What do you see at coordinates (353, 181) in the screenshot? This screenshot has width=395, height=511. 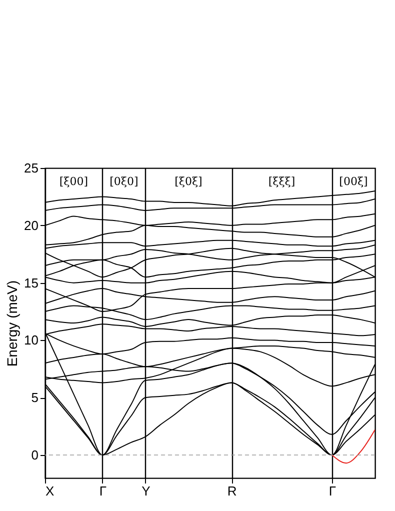 I see `annotation: [00ξ]` at bounding box center [353, 181].